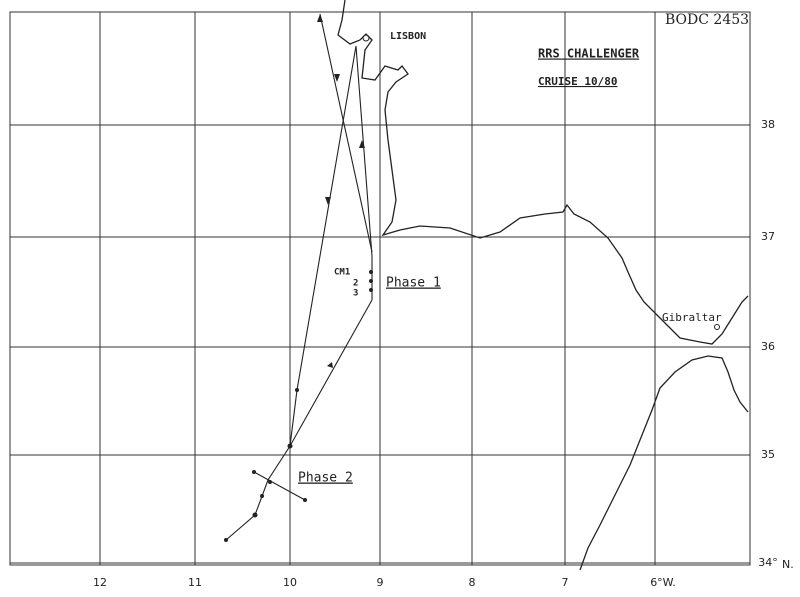 The width and height of the screenshot is (800, 597). I want to click on longitude-label: 8, so click(472, 582).